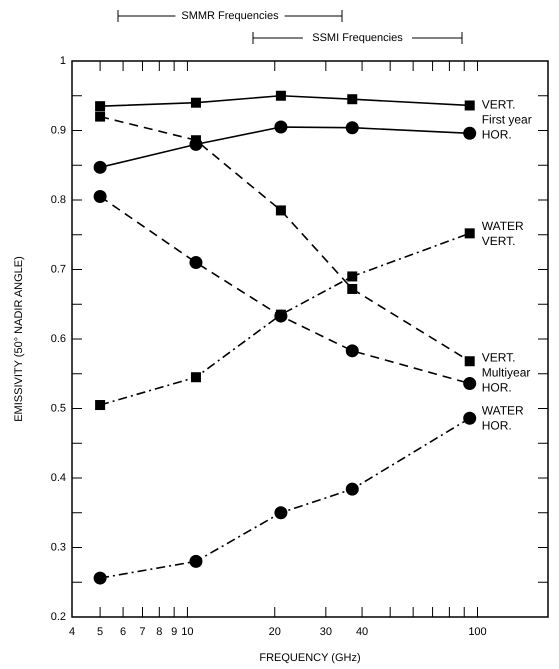 The image size is (559, 669). What do you see at coordinates (503, 233) in the screenshot?
I see `annotation: WATER VERT.` at bounding box center [503, 233].